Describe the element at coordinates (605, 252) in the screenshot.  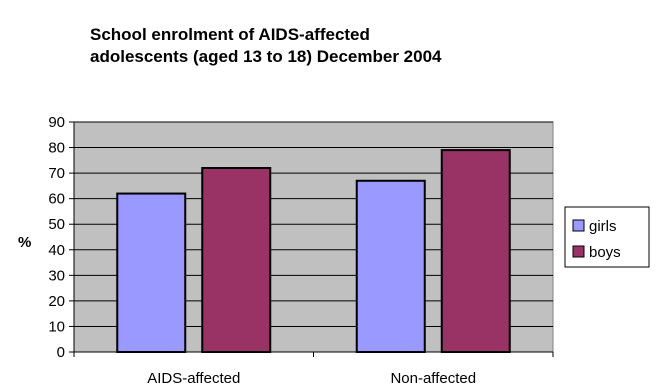
I see `legend-label-boys: boys` at that location.